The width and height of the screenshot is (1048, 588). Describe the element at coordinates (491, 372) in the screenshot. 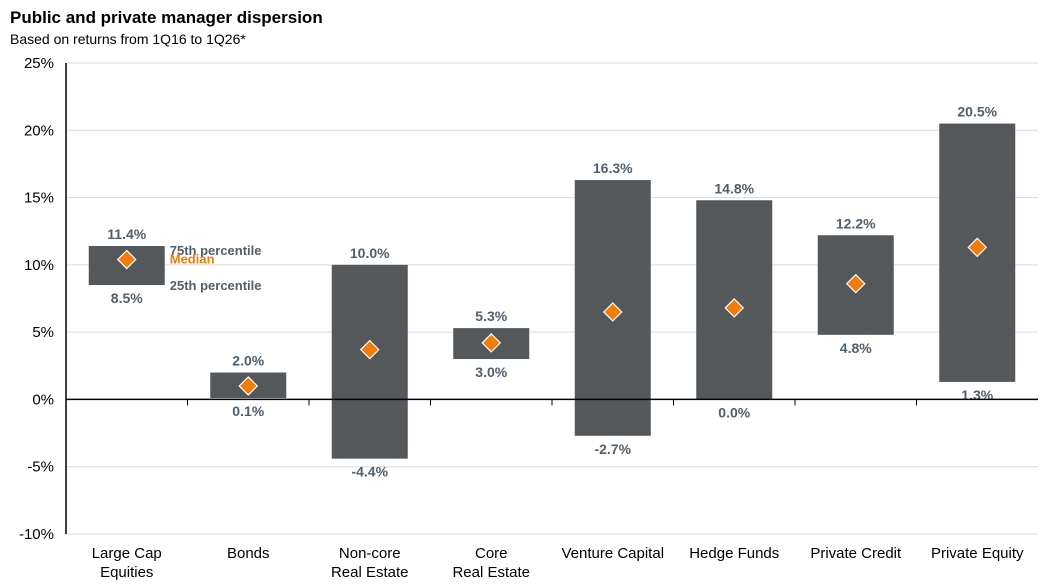

I see `bottom-value-label: 3.0%` at that location.